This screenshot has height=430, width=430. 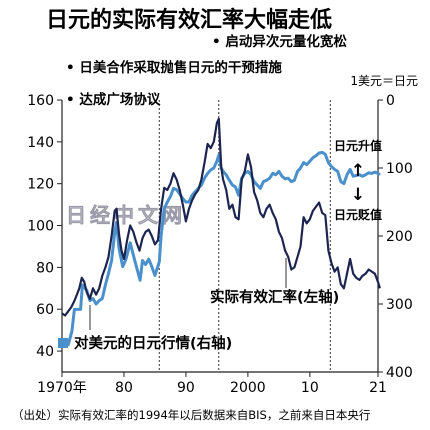 What do you see at coordinates (358, 195) in the screenshot?
I see `down-arrow-icon: ↓` at bounding box center [358, 195].